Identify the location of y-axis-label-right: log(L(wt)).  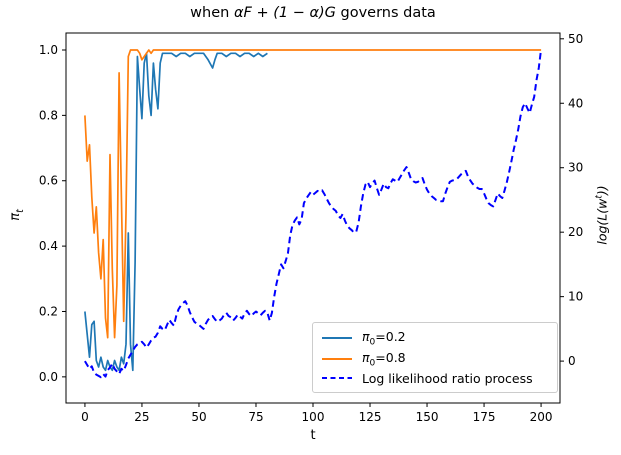
(601, 214).